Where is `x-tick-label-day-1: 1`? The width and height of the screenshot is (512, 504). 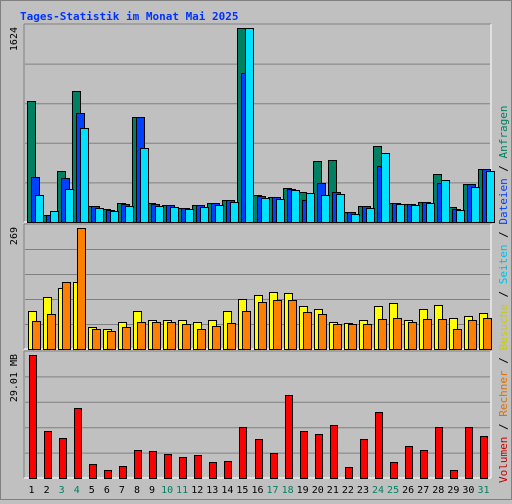 x-tick-label-day-1: 1 is located at coordinates (32, 490).